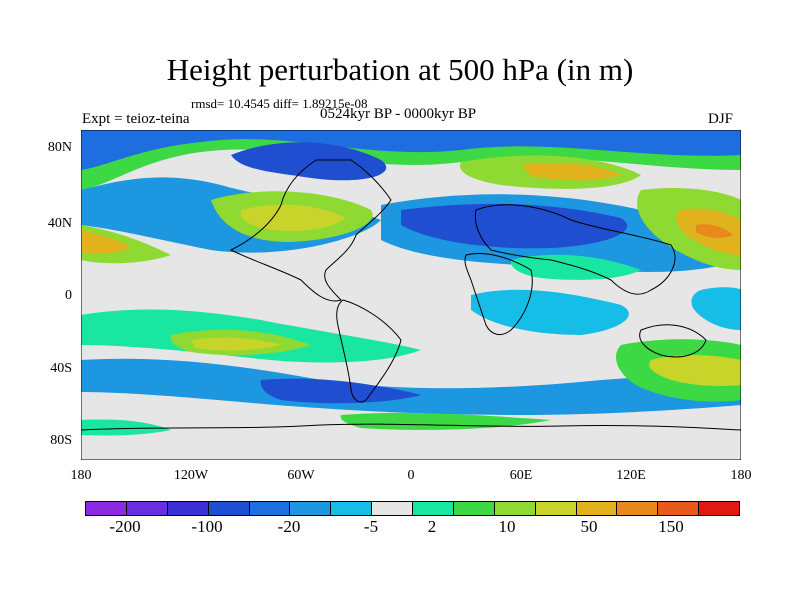 The width and height of the screenshot is (800, 600). Describe the element at coordinates (400, 69) in the screenshot. I see `chart-title: Height perturbation at 500 hPa (in m)` at that location.